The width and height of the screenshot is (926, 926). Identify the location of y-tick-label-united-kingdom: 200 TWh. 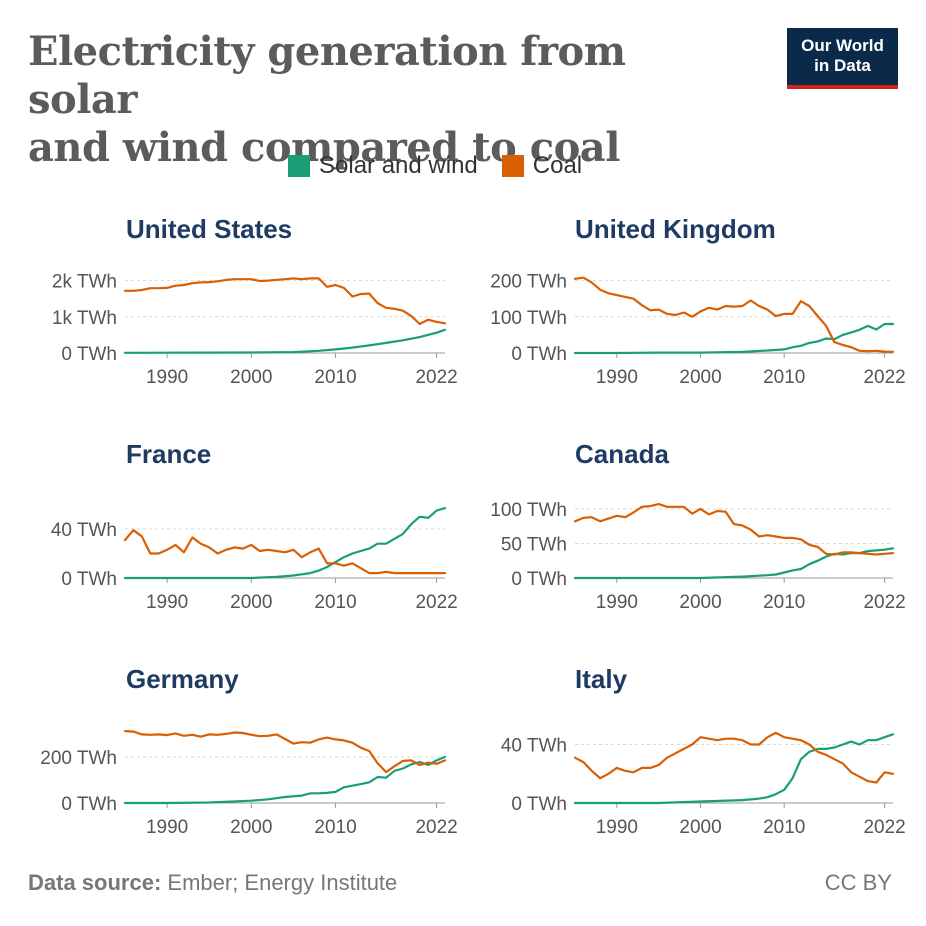
(528, 282).